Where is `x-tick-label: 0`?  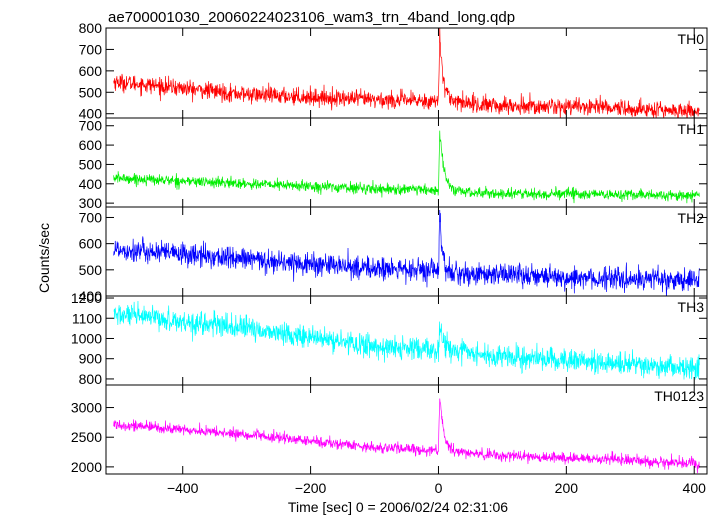 x-tick-label: 0 is located at coordinates (439, 488).